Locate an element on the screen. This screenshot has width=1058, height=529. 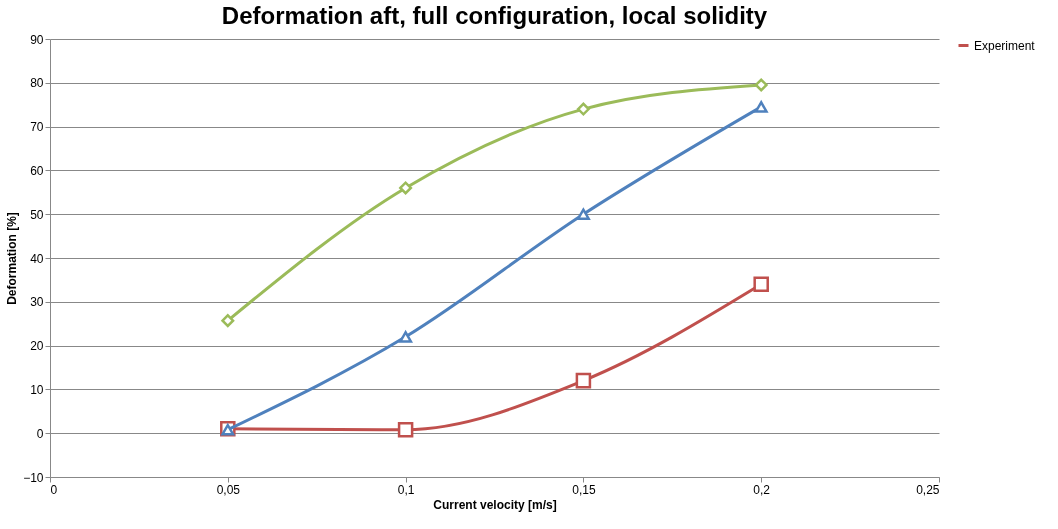
y-tick-label: 90 is located at coordinates (37, 39).